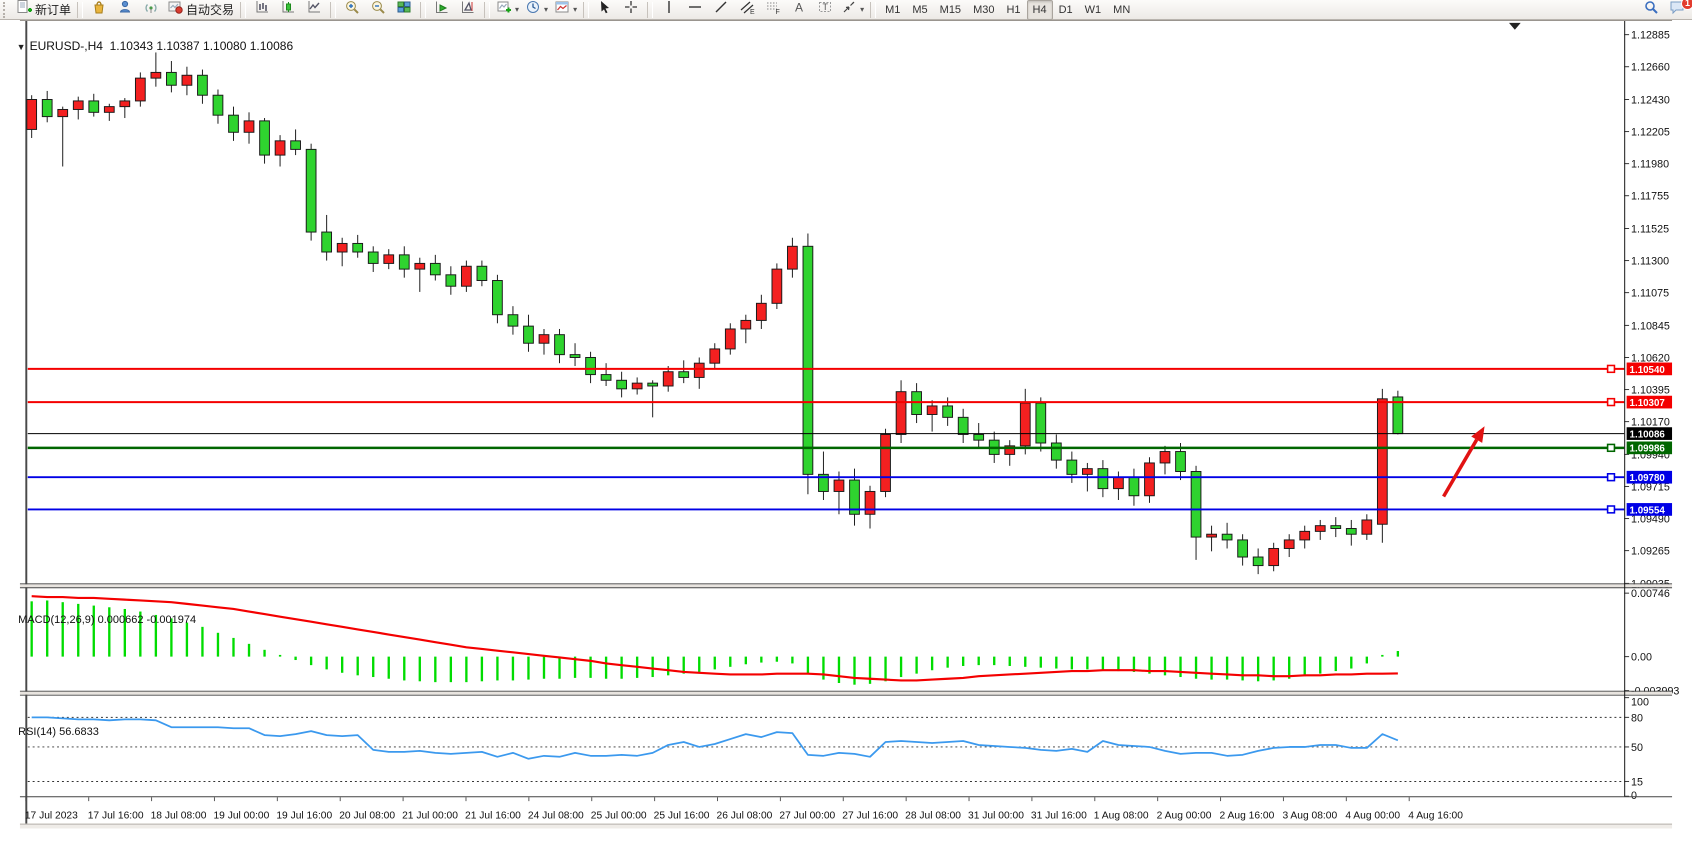 The width and height of the screenshot is (1692, 848). What do you see at coordinates (262, 10) in the screenshot?
I see `bar-chart-button` at bounding box center [262, 10].